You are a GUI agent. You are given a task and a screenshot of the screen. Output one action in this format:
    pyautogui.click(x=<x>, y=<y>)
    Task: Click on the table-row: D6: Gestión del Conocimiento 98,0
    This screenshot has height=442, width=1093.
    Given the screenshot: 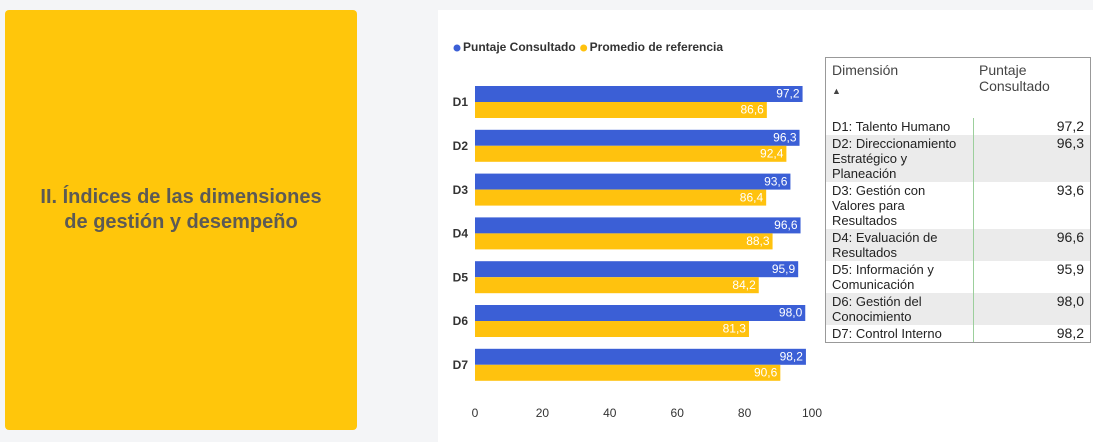 What is the action you would take?
    pyautogui.click(x=958, y=309)
    